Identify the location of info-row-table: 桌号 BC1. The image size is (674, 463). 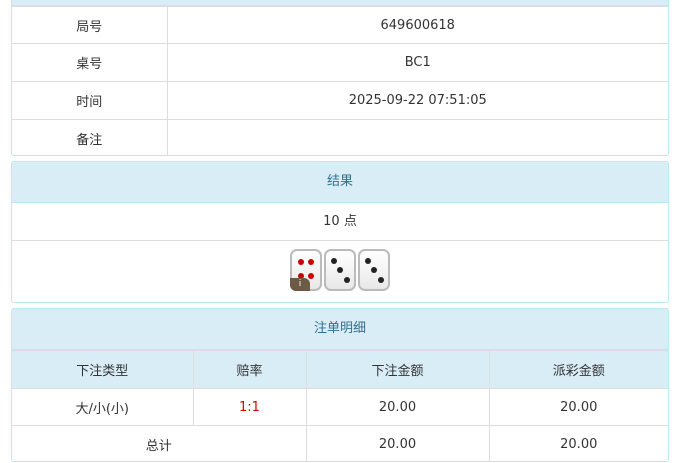
(340, 62).